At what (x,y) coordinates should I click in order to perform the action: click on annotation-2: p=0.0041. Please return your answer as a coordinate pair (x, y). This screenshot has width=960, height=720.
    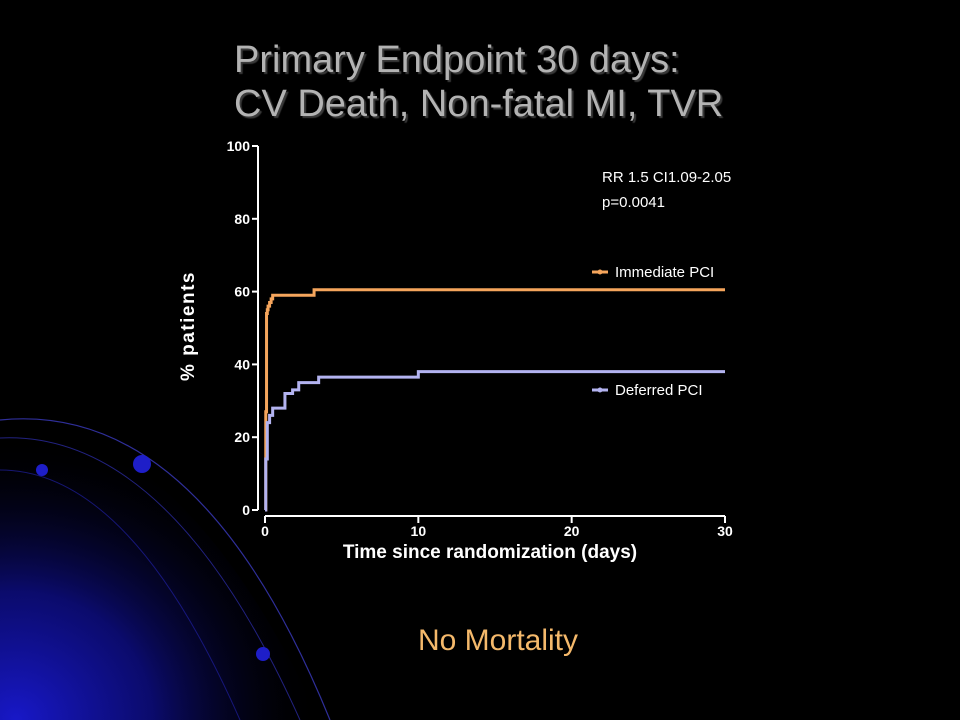
    Looking at the image, I should click on (633, 202).